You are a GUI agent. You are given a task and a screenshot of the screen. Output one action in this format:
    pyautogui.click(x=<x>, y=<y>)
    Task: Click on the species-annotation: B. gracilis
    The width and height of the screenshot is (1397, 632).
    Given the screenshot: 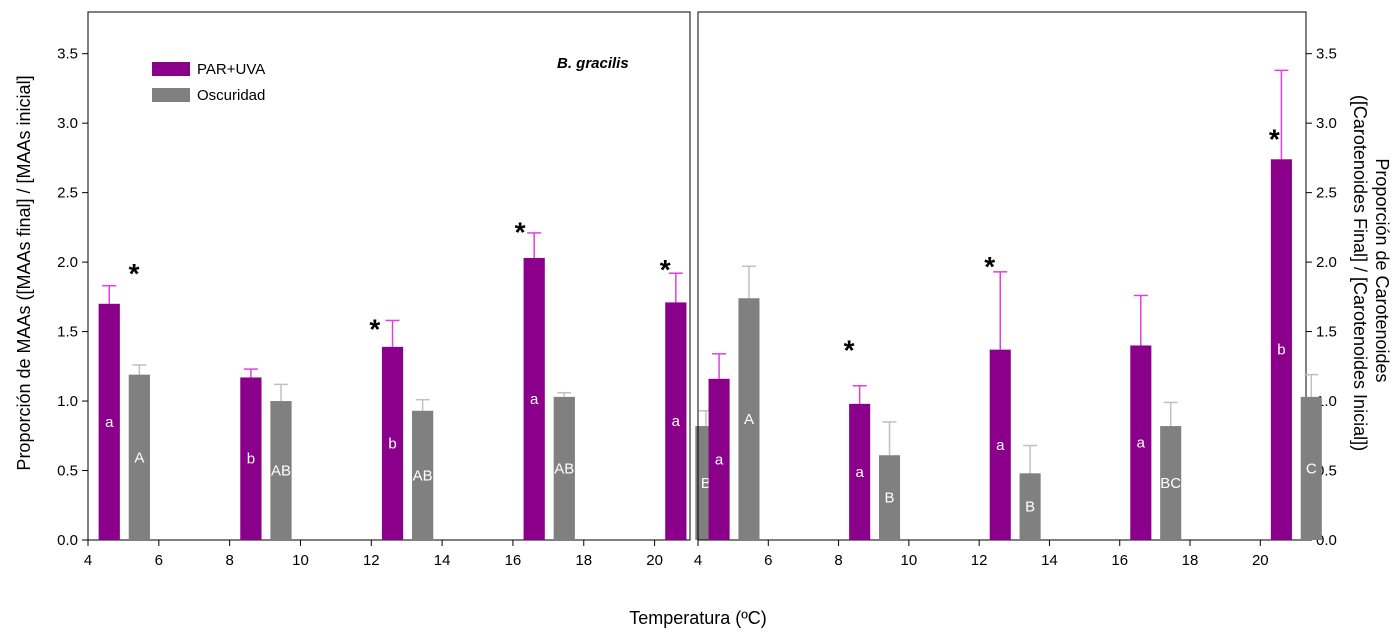 What is the action you would take?
    pyautogui.click(x=593, y=63)
    